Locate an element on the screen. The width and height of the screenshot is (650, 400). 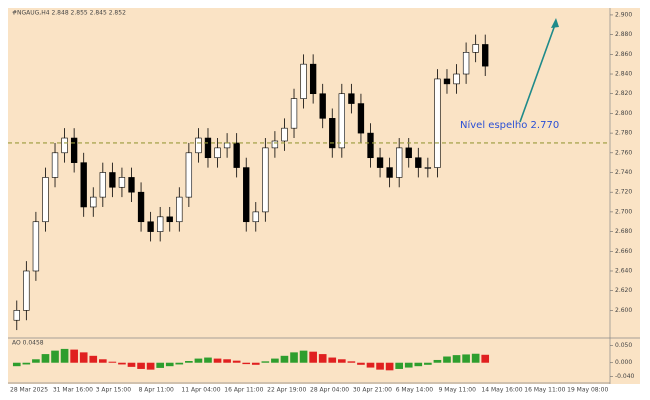
y-tick-label: 2.660 is located at coordinates (623, 251).